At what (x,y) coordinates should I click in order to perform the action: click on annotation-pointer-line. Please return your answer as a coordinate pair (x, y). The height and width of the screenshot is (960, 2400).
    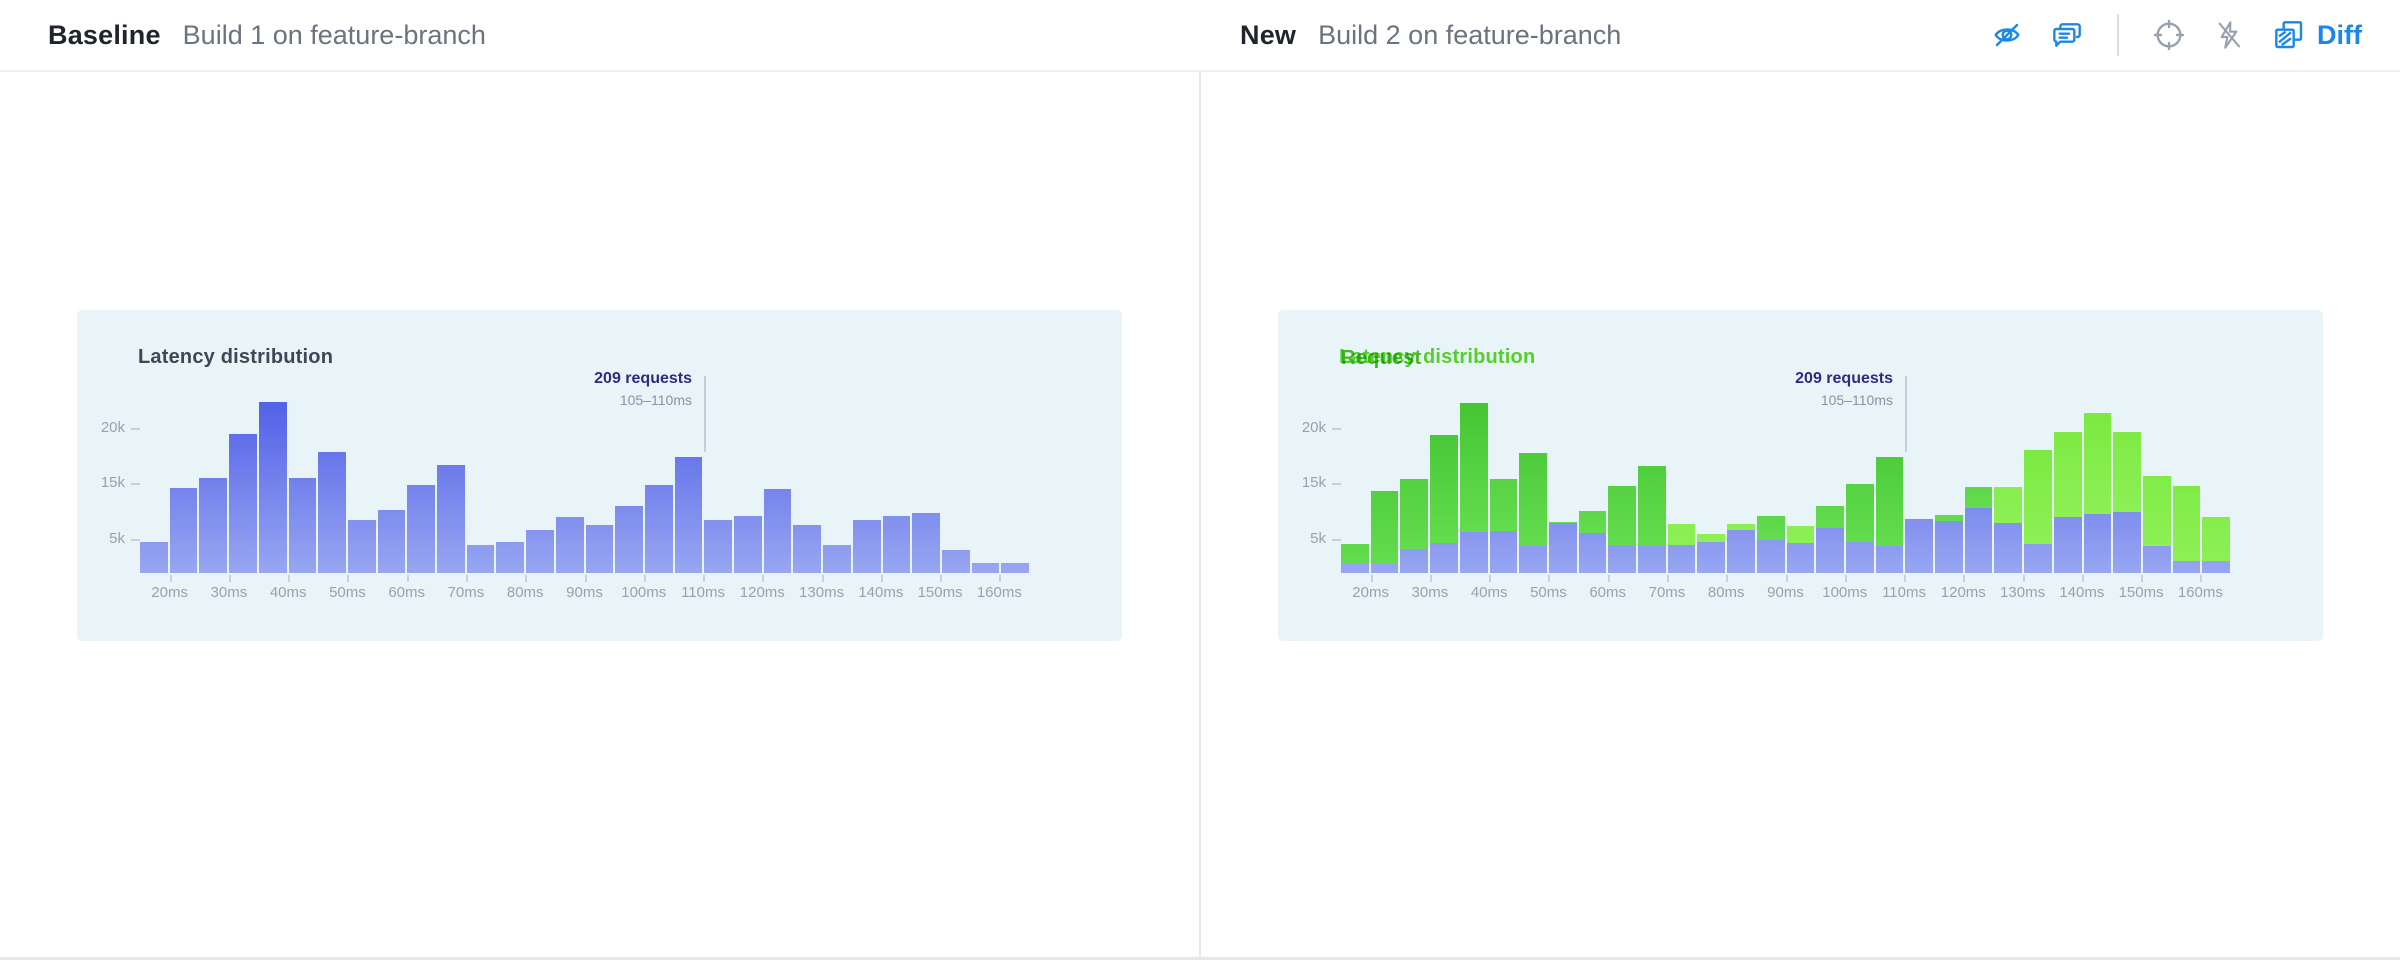
    Looking at the image, I should click on (1906, 414).